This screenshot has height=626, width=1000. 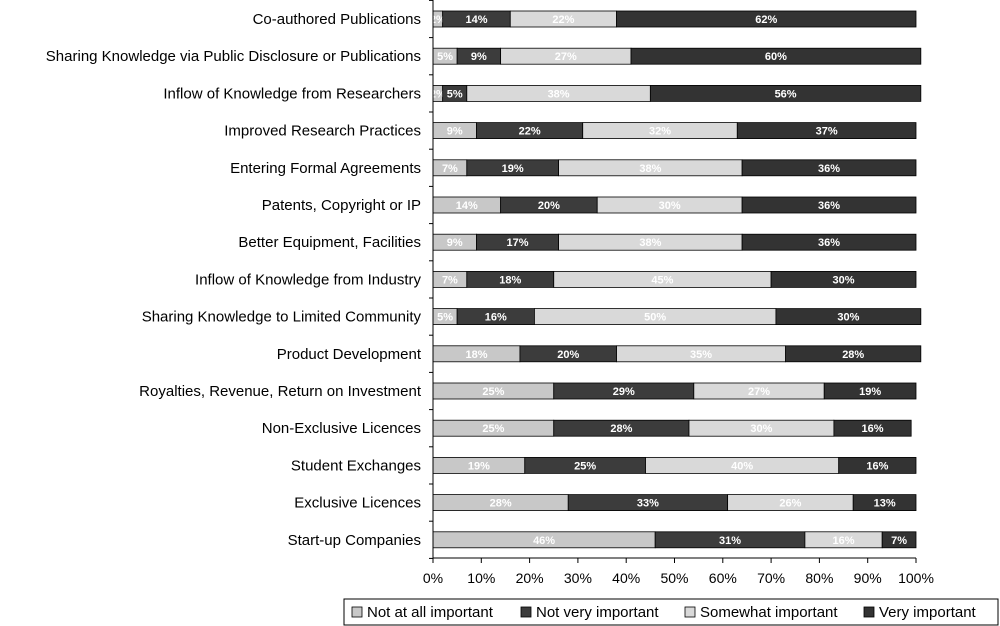 I want to click on data-label: 33%, so click(x=648, y=504).